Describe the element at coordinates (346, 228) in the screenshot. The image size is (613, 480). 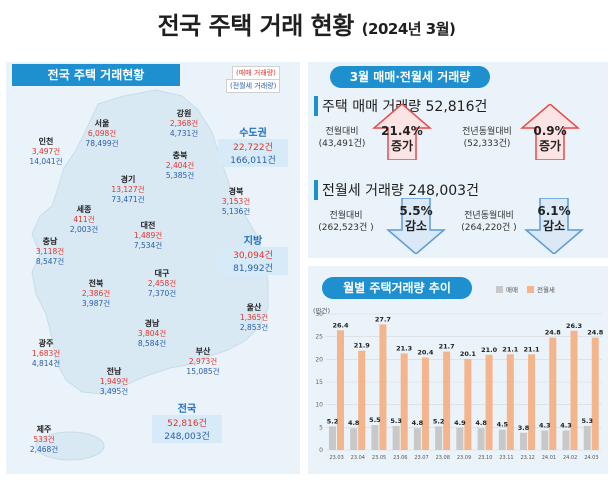
I see `rent-mom-base: (262,523건 )` at that location.